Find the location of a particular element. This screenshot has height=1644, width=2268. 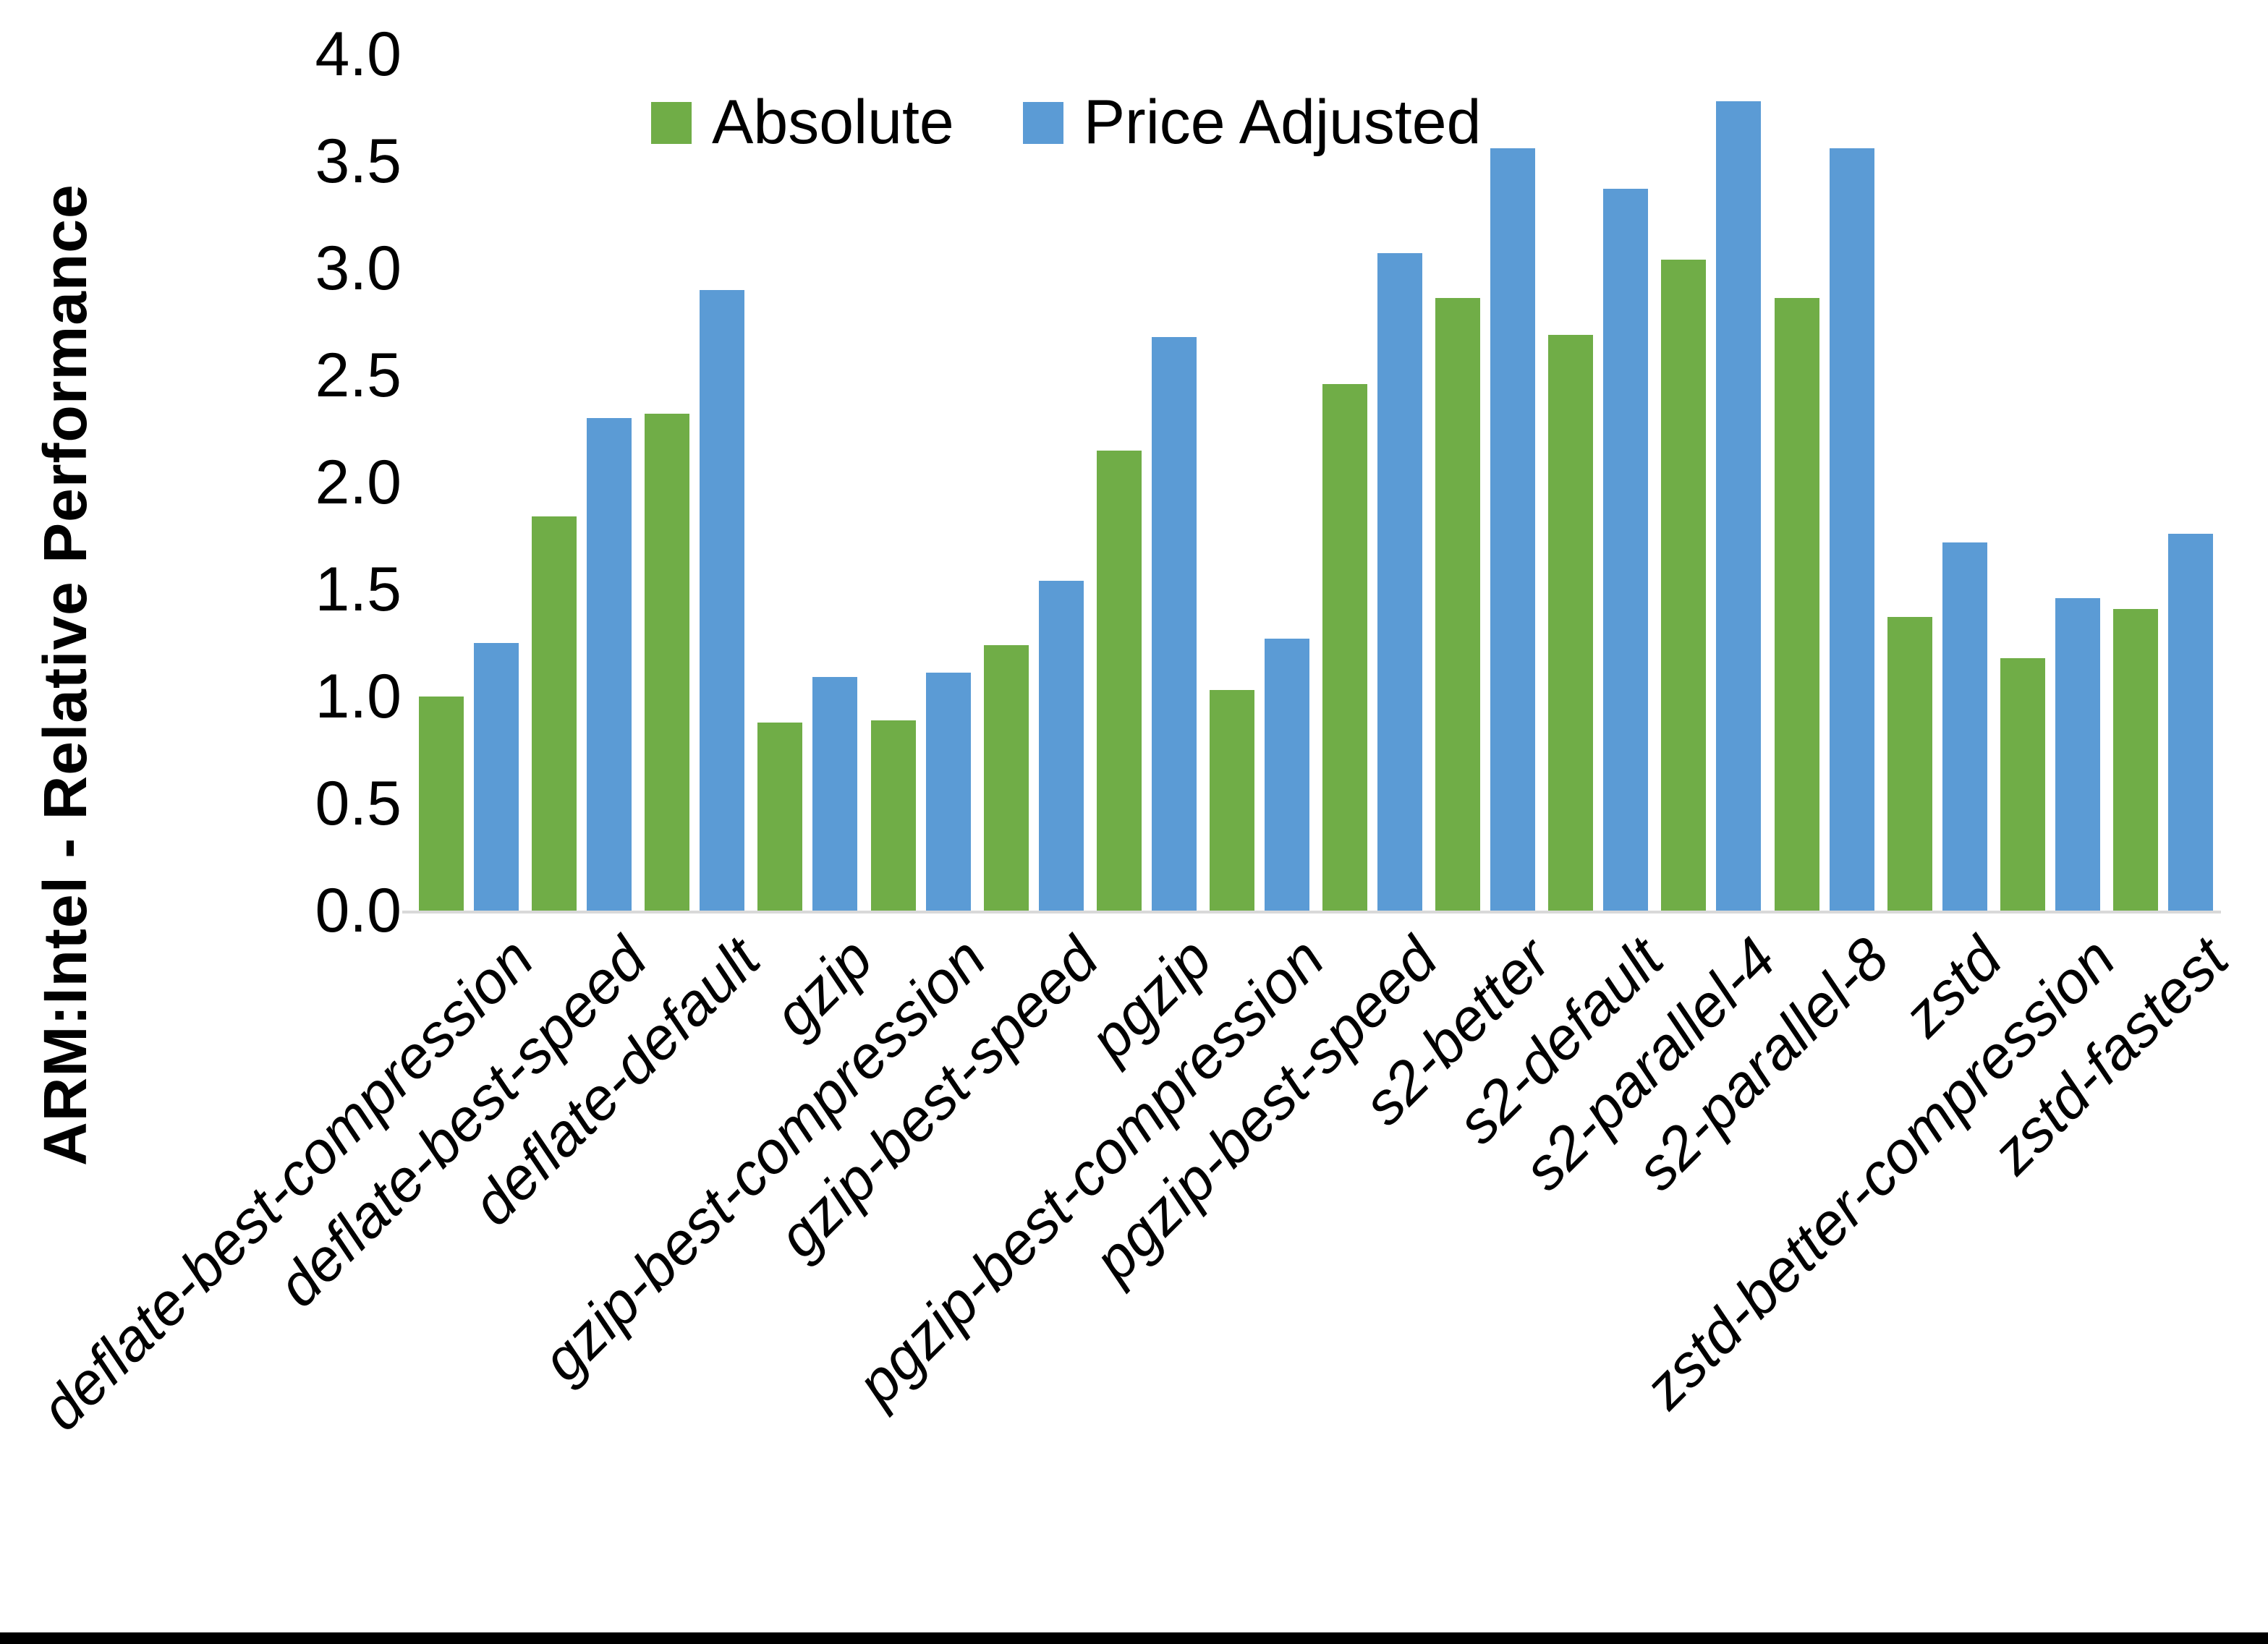

legend-label: Absolute is located at coordinates (833, 122).